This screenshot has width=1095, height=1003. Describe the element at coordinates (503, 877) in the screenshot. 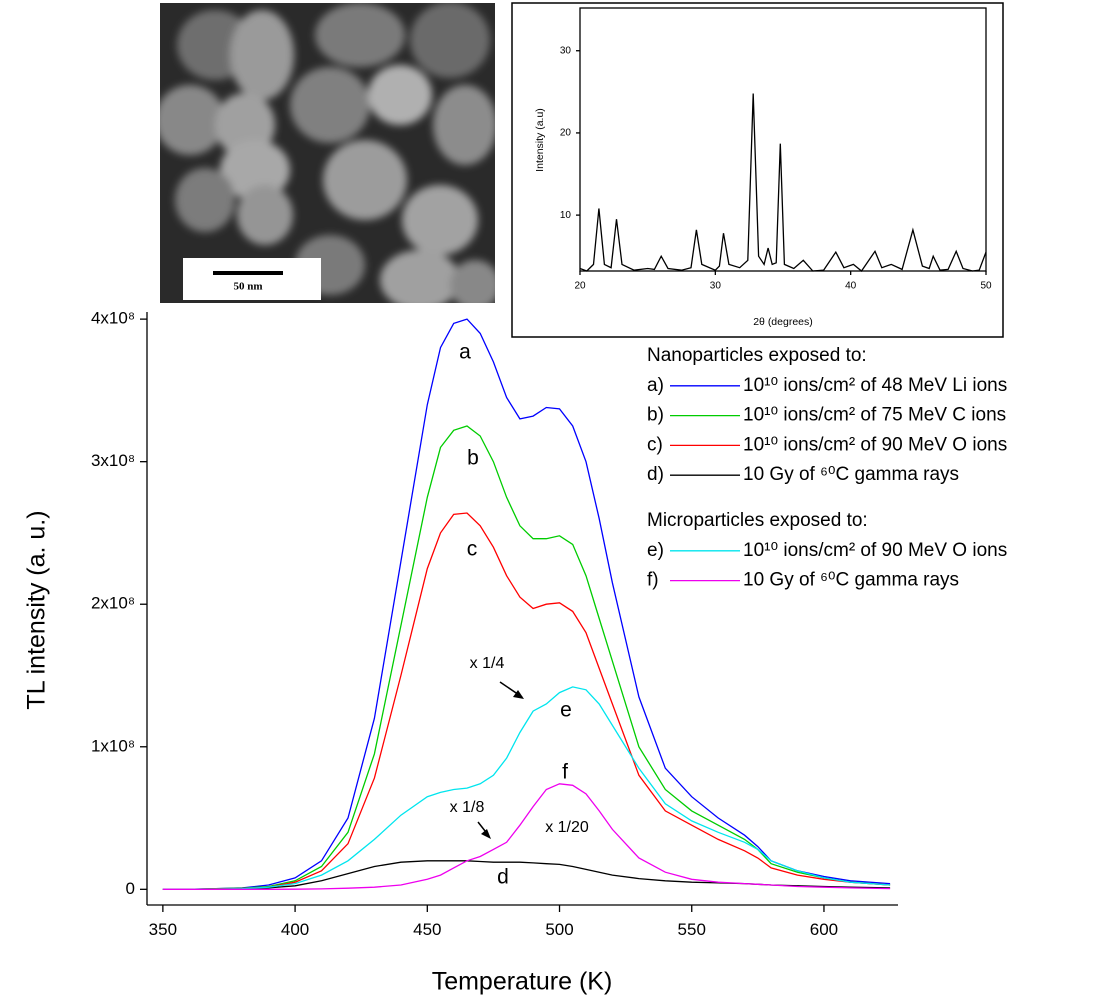

I see `annotation: d` at that location.